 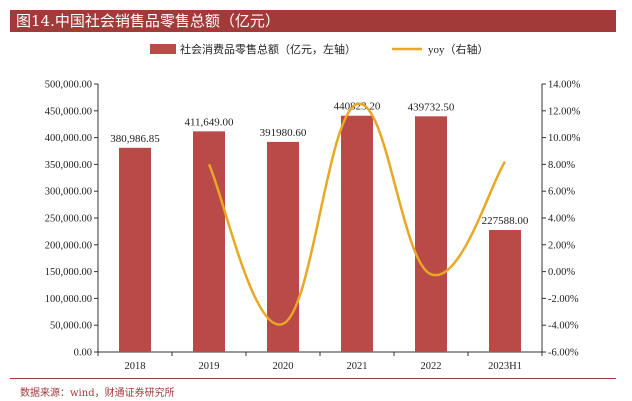 What do you see at coordinates (564, 111) in the screenshot?
I see `y-right-tick-label: 12.00%` at bounding box center [564, 111].